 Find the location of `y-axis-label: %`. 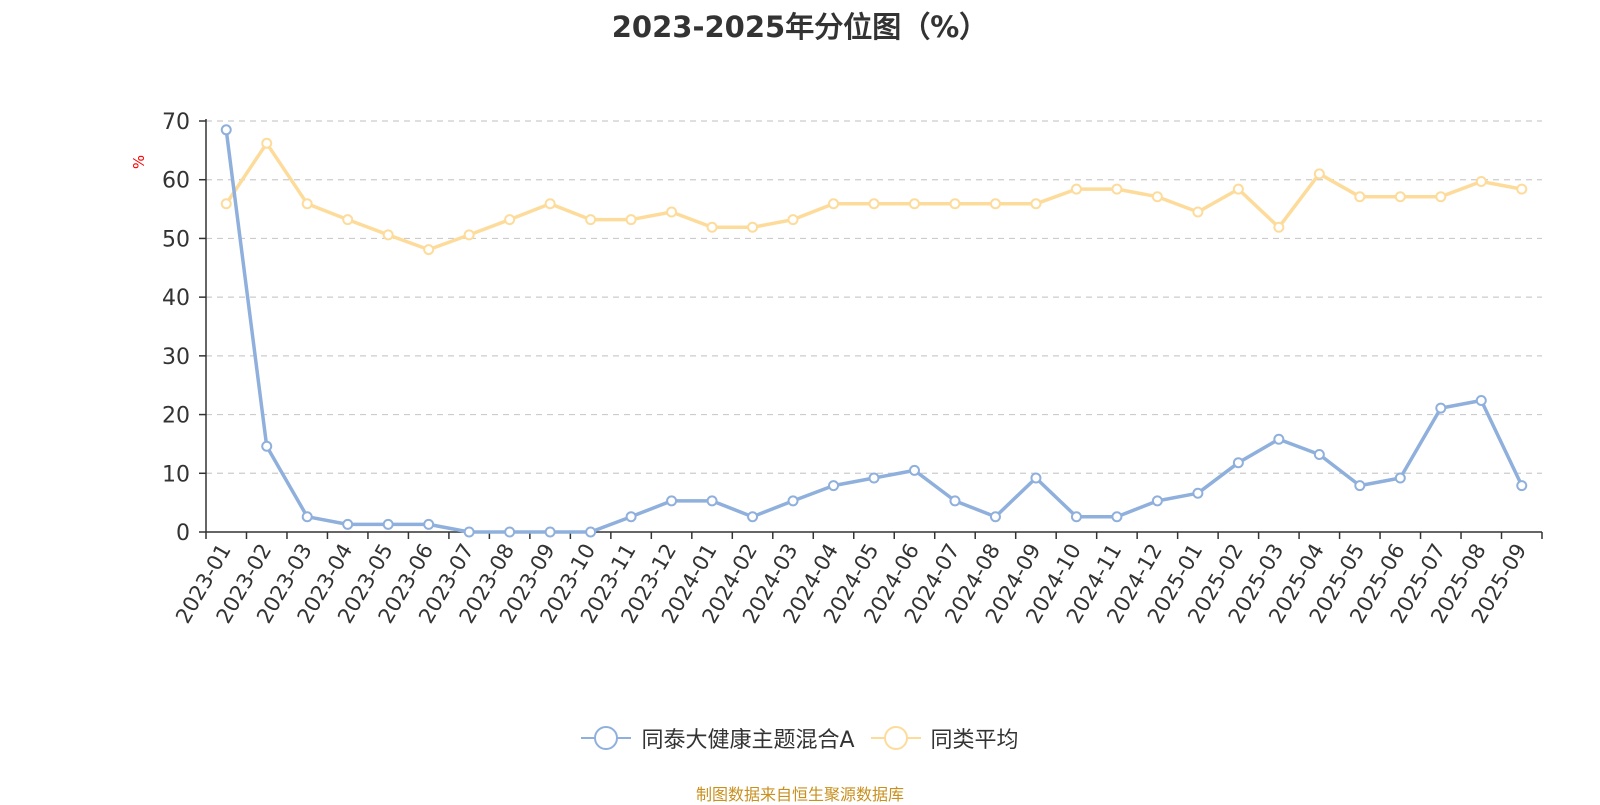

y-axis-label: % is located at coordinates (139, 162).